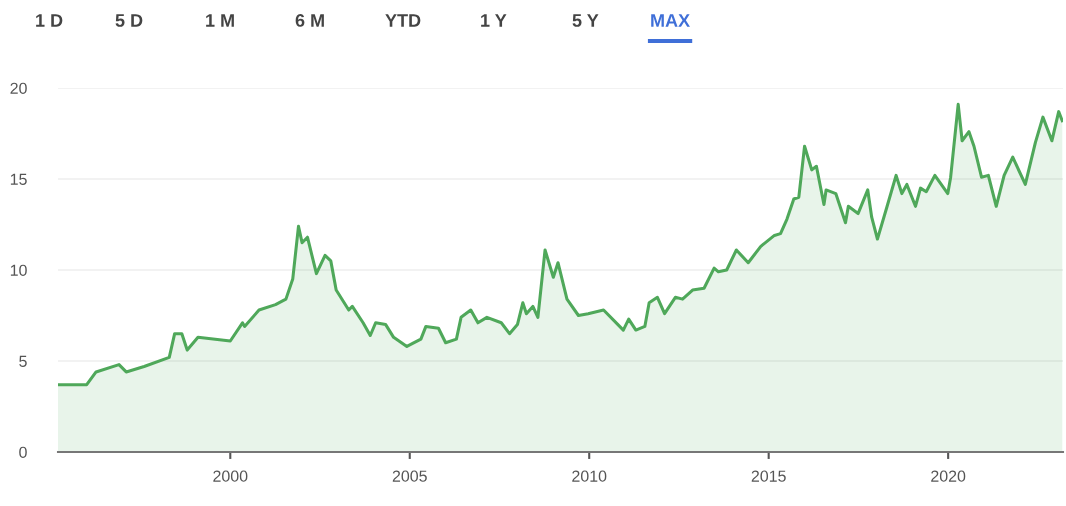  Describe the element at coordinates (403, 20) in the screenshot. I see `text: YTD` at that location.